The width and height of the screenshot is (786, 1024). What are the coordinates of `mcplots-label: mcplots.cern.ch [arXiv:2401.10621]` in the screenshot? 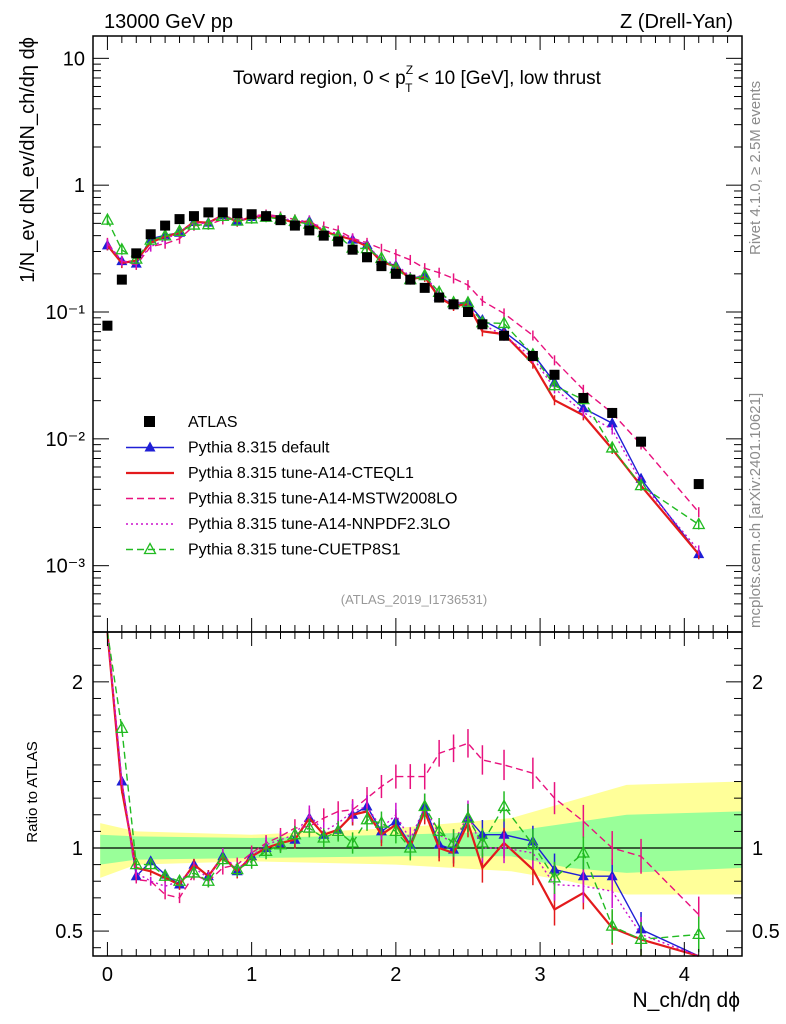 It's located at (755, 510).